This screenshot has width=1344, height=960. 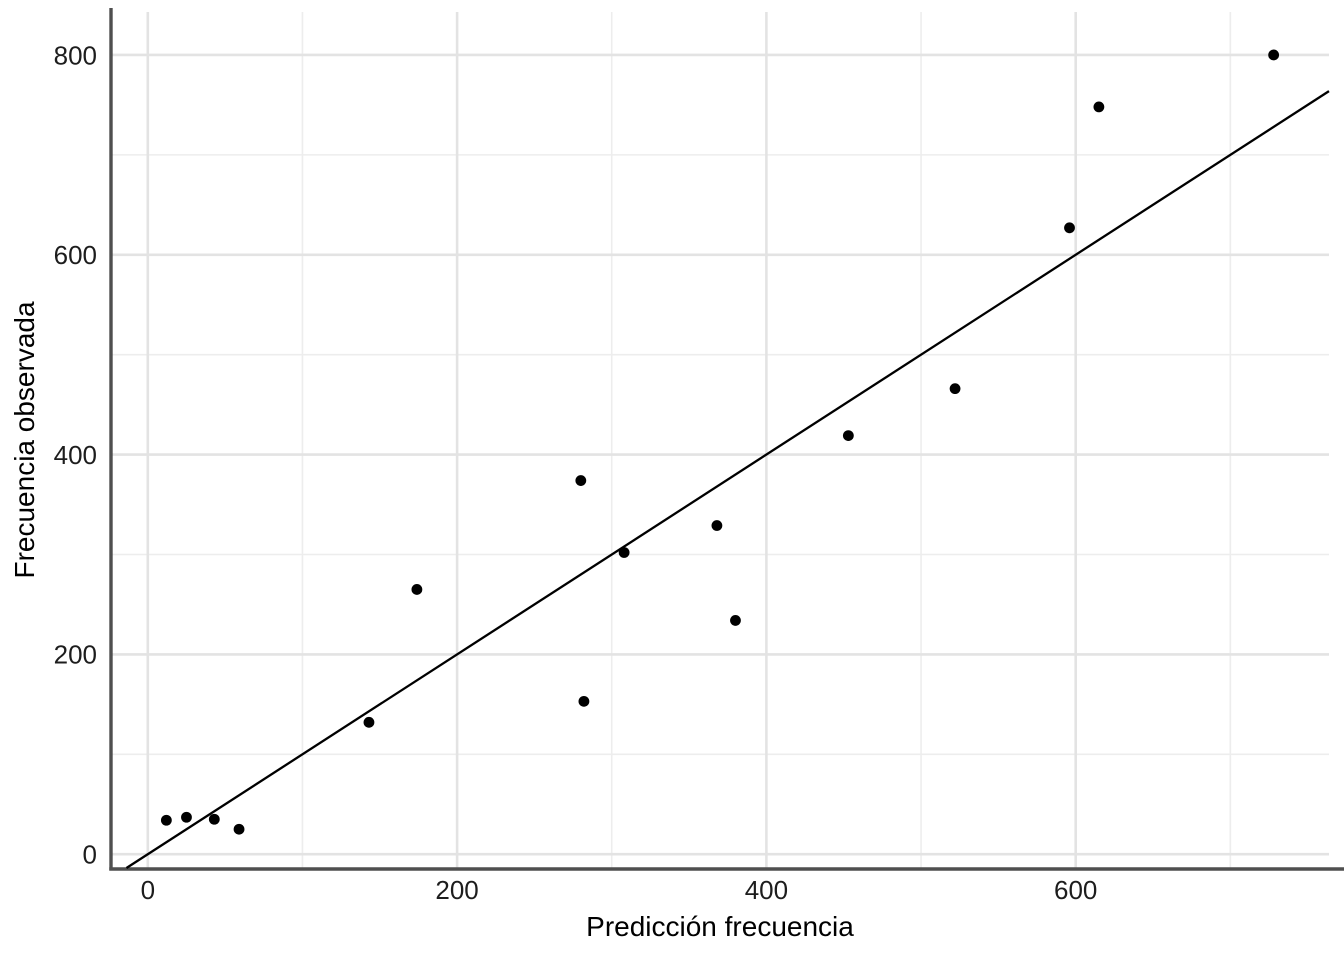 I want to click on x-tick-label-600: 600, so click(x=1075, y=890).